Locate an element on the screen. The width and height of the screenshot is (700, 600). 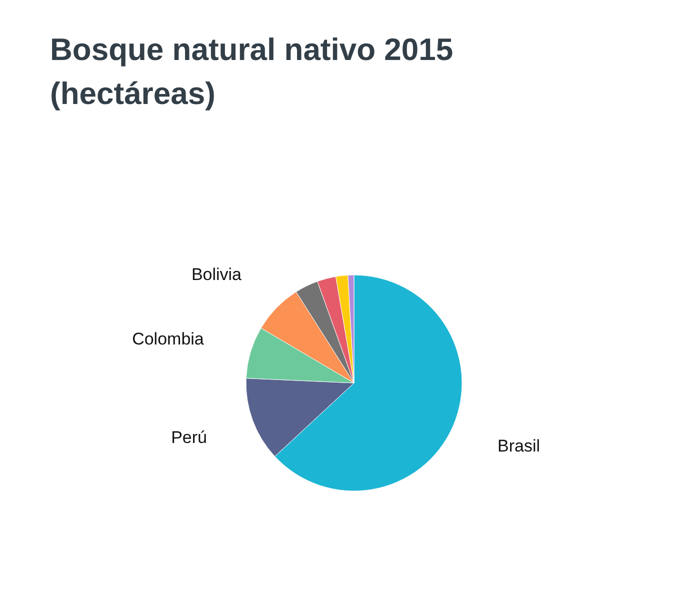
slice-label: Bolivia is located at coordinates (216, 274).